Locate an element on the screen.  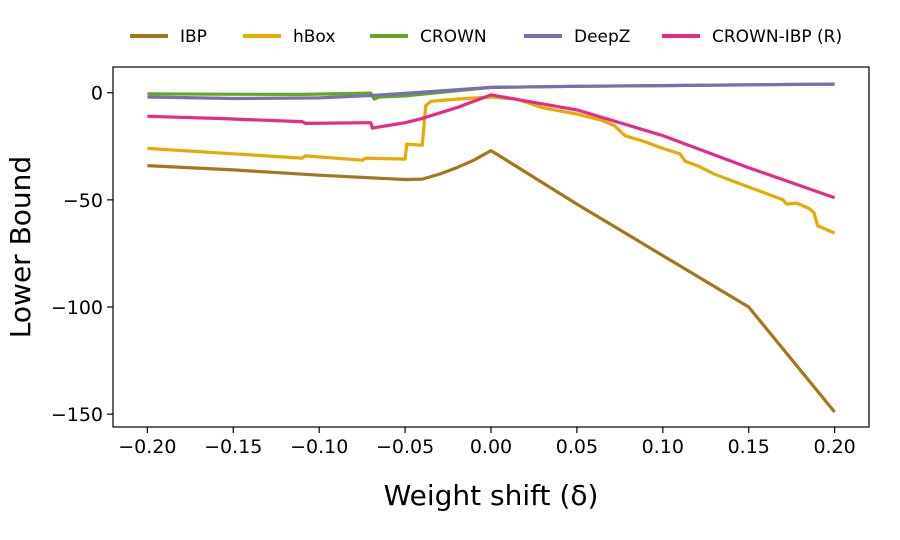
y-tick-label: −150 is located at coordinates (77, 415).